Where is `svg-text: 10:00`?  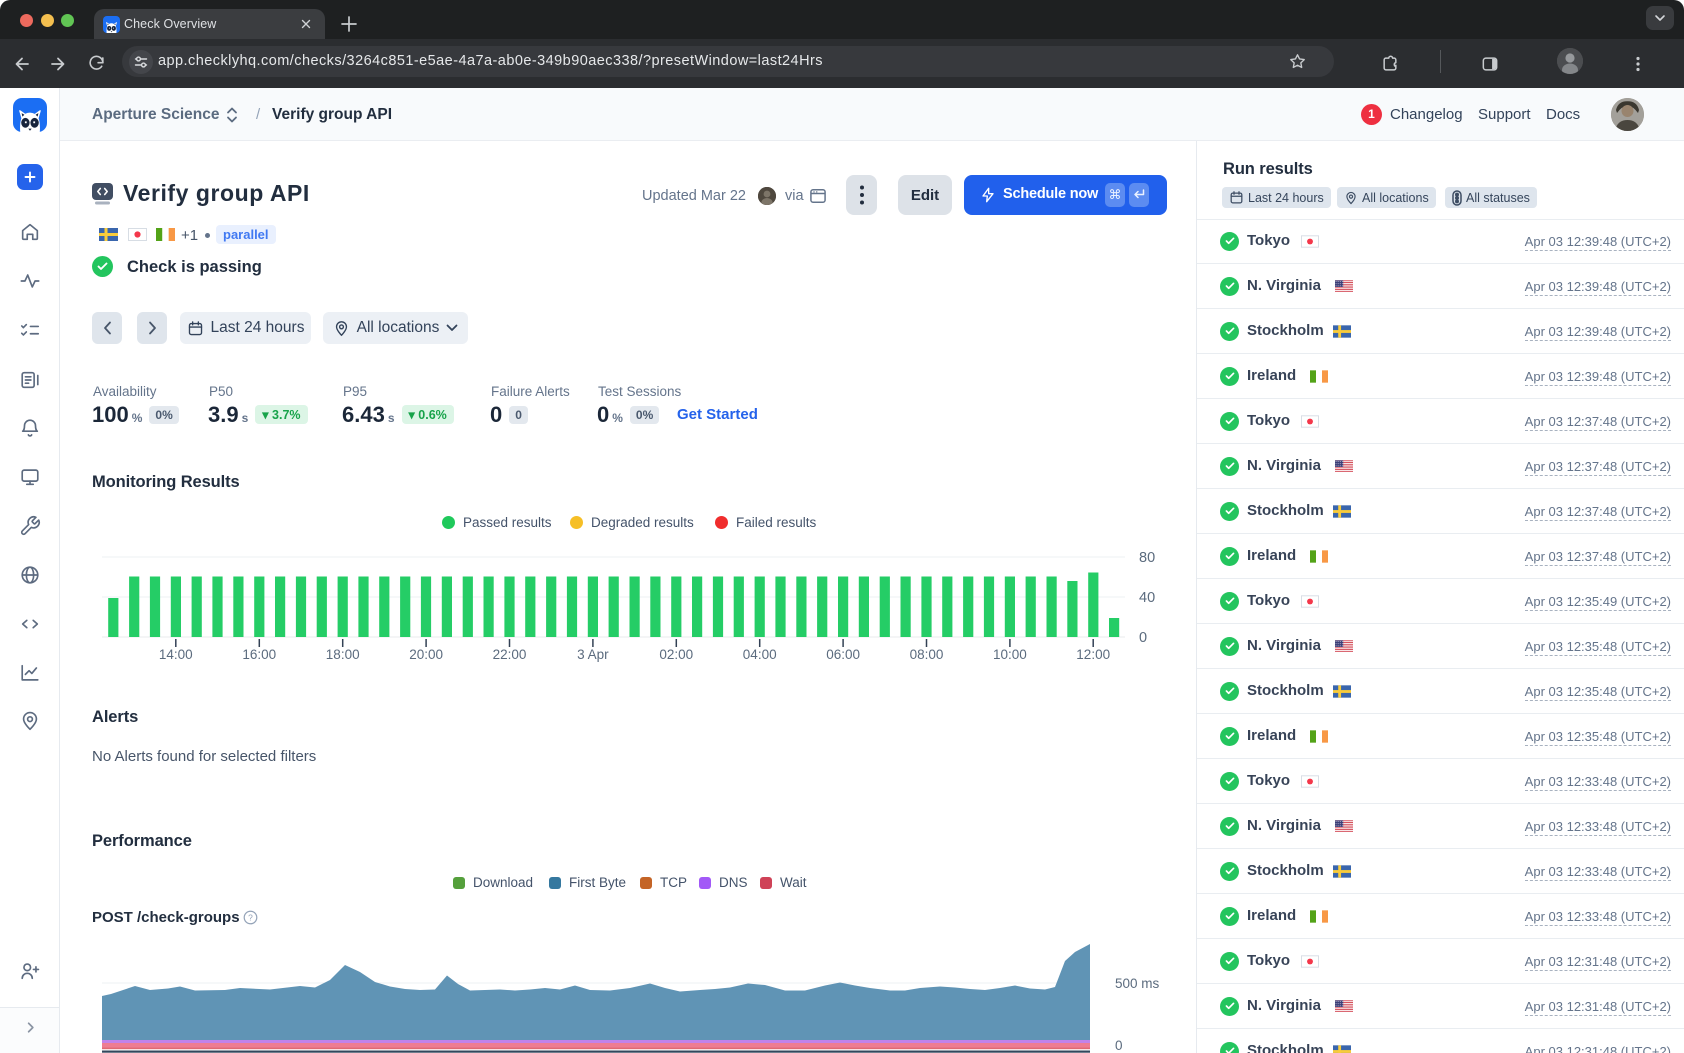 svg-text: 10:00 is located at coordinates (1010, 654).